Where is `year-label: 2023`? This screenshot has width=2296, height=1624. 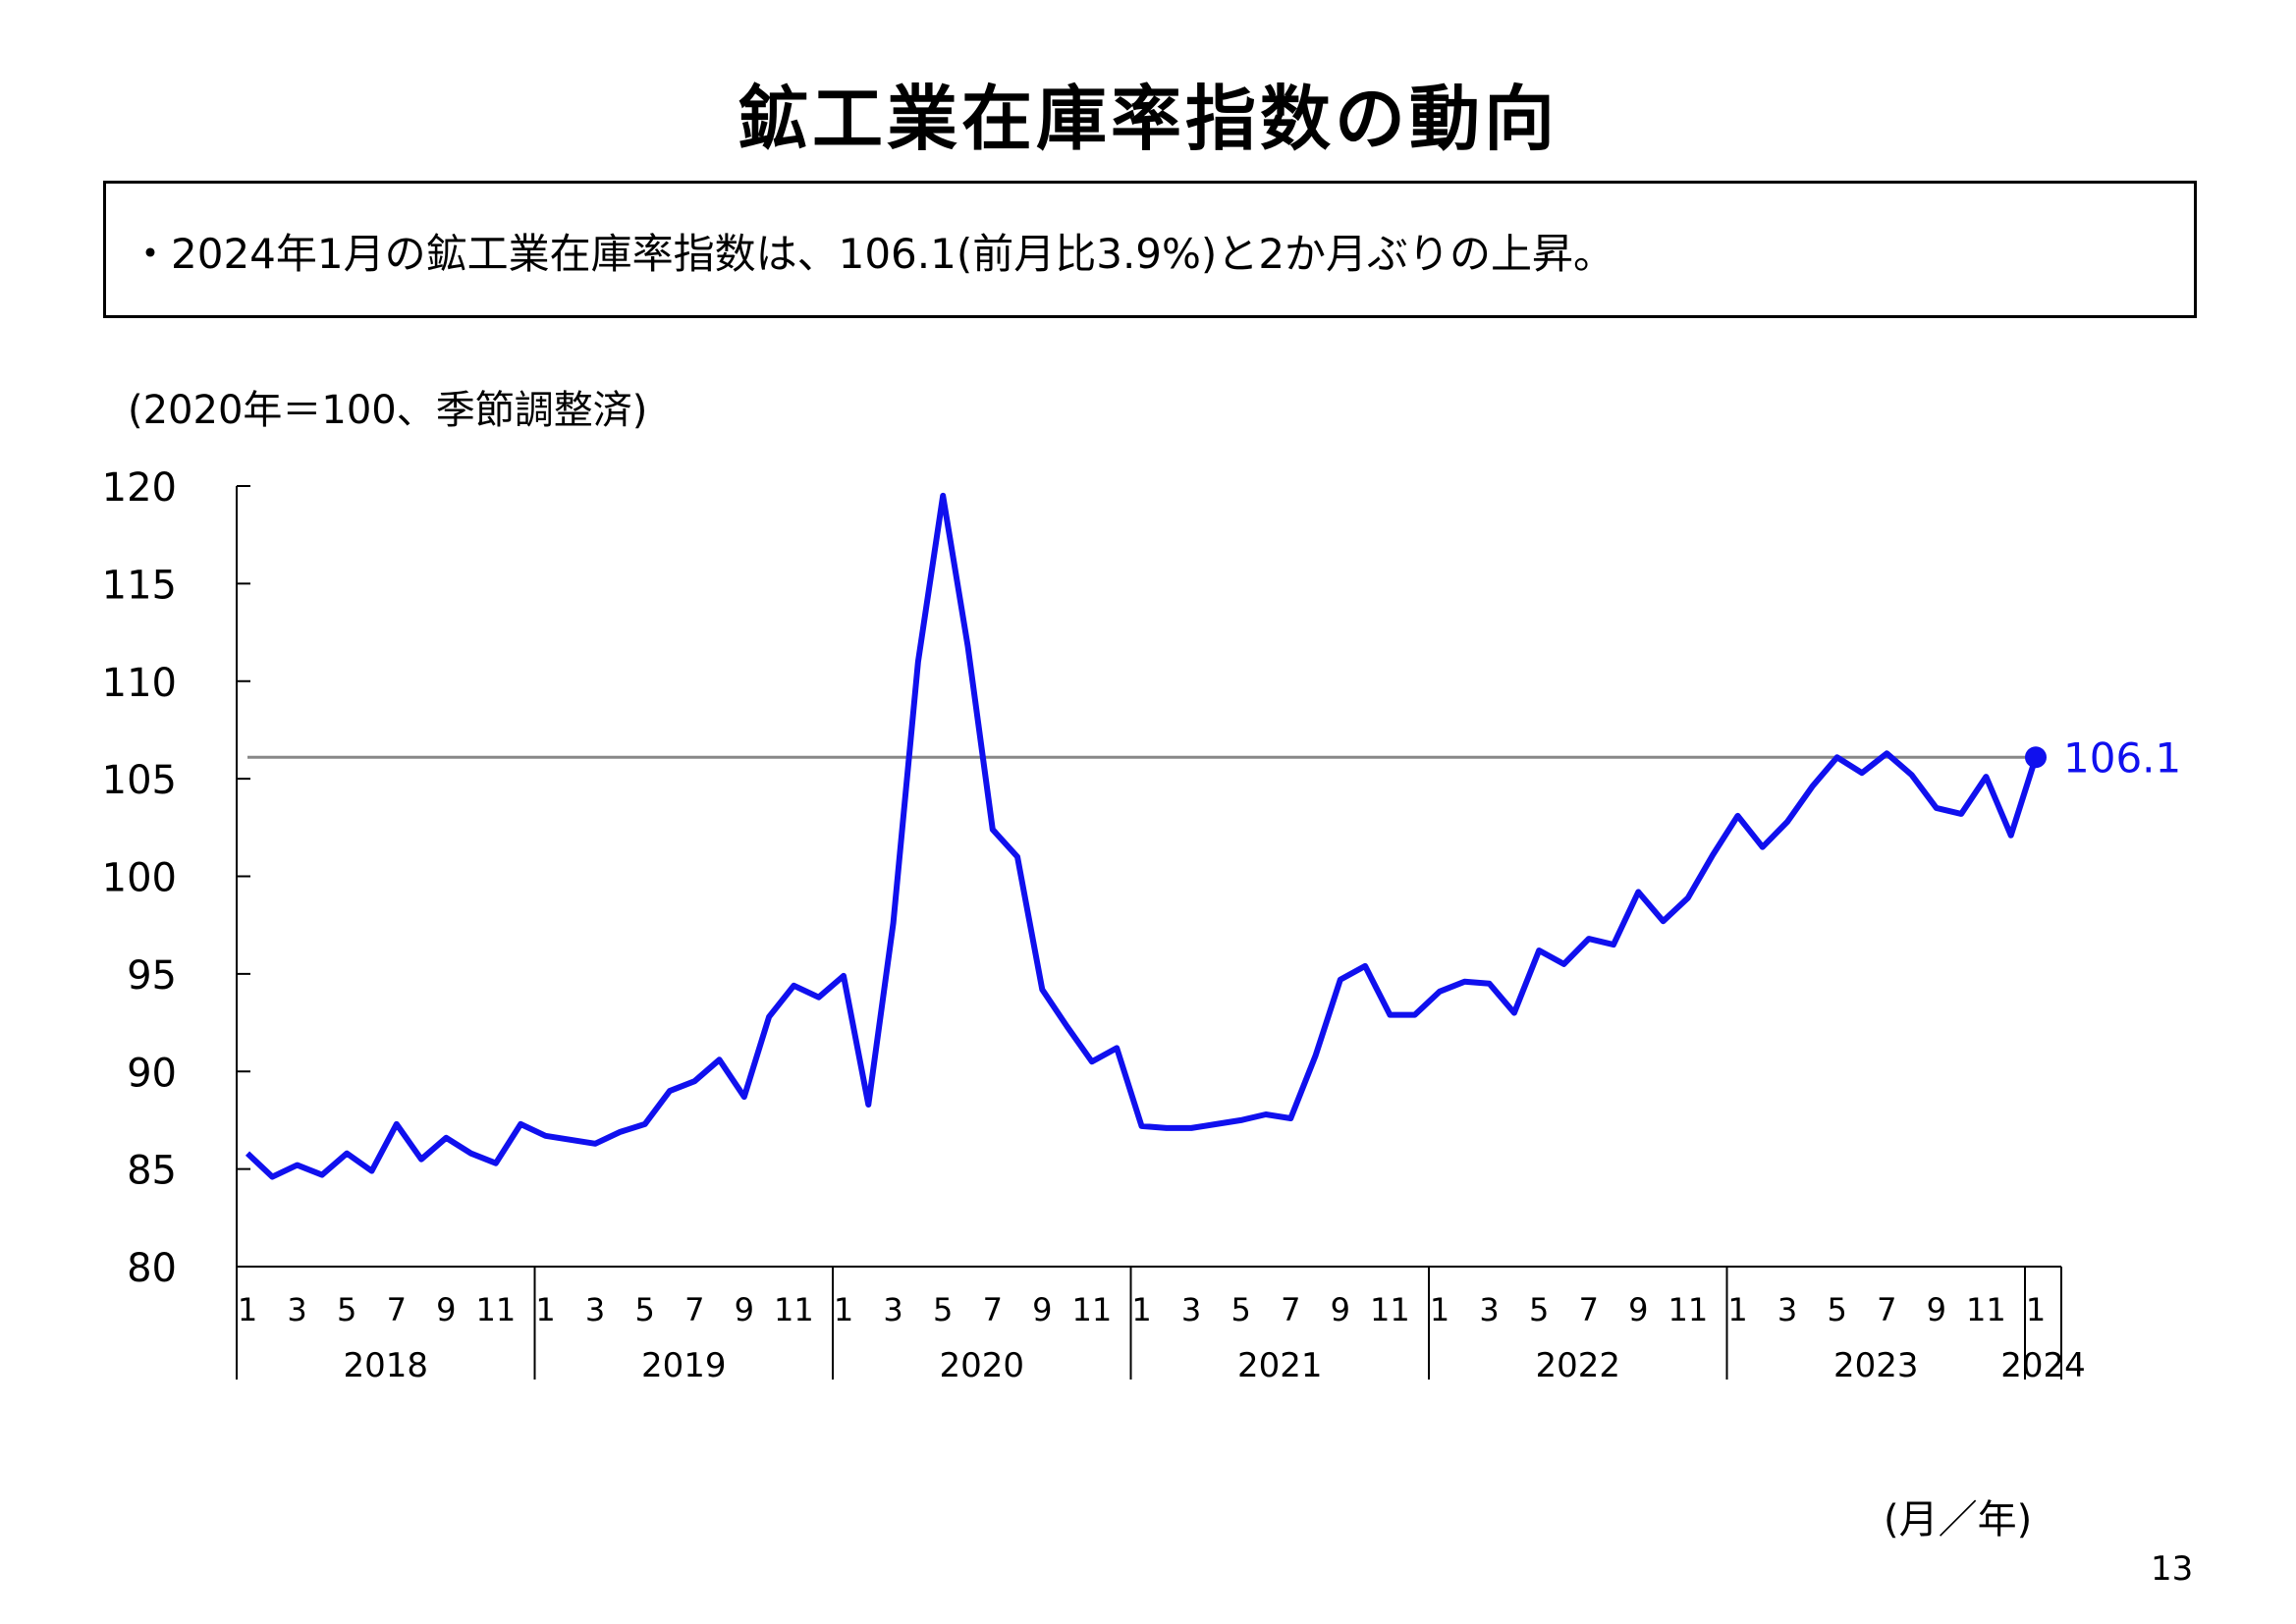
year-label: 2023 is located at coordinates (1876, 1365).